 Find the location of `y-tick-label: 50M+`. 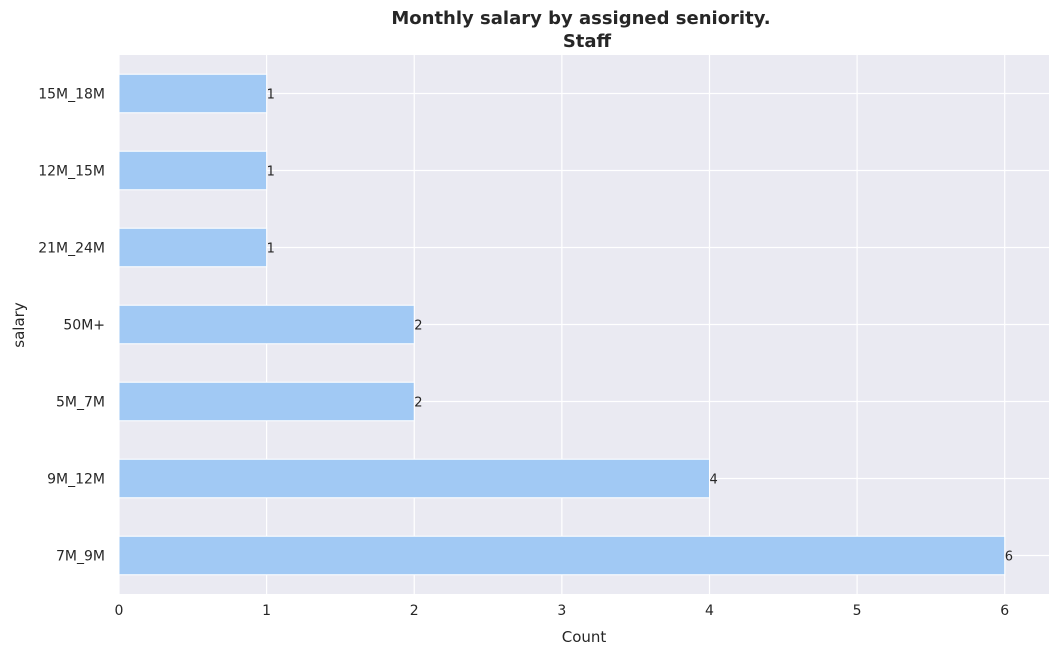

y-tick-label: 50M+ is located at coordinates (84, 326).